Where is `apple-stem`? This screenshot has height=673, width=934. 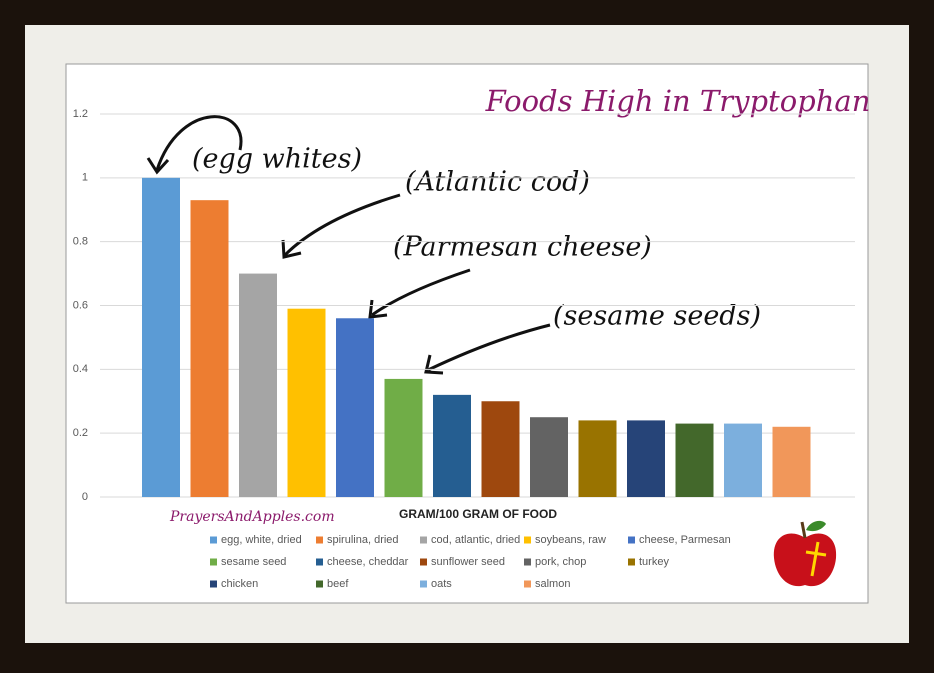
apple-stem is located at coordinates (803, 530).